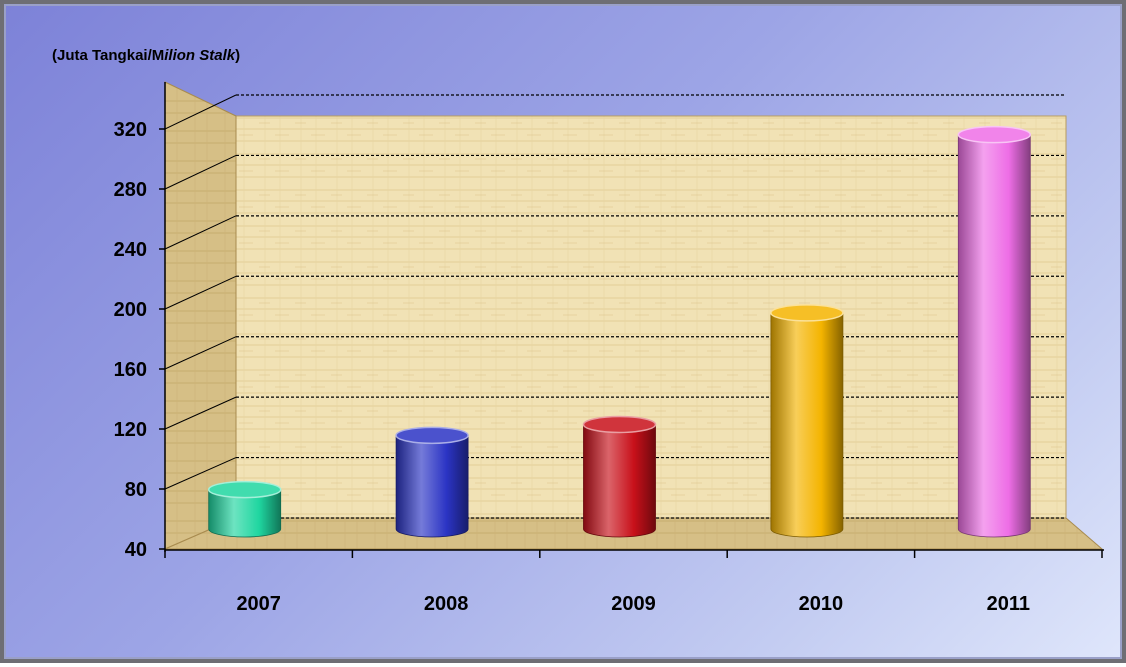 The image size is (1126, 667). I want to click on y-tick-label: 240, so click(130, 250).